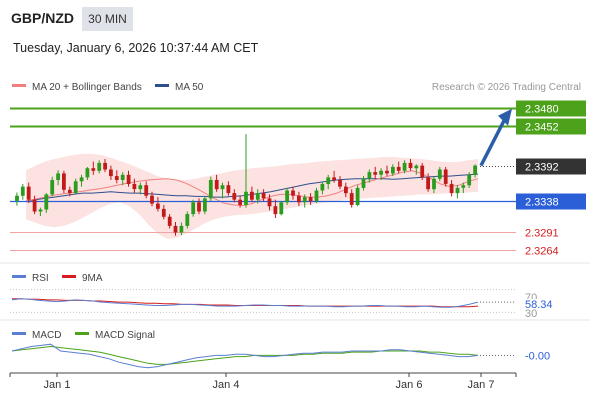  What do you see at coordinates (542, 234) in the screenshot?
I see `support-price-label: 2.3291` at bounding box center [542, 234].